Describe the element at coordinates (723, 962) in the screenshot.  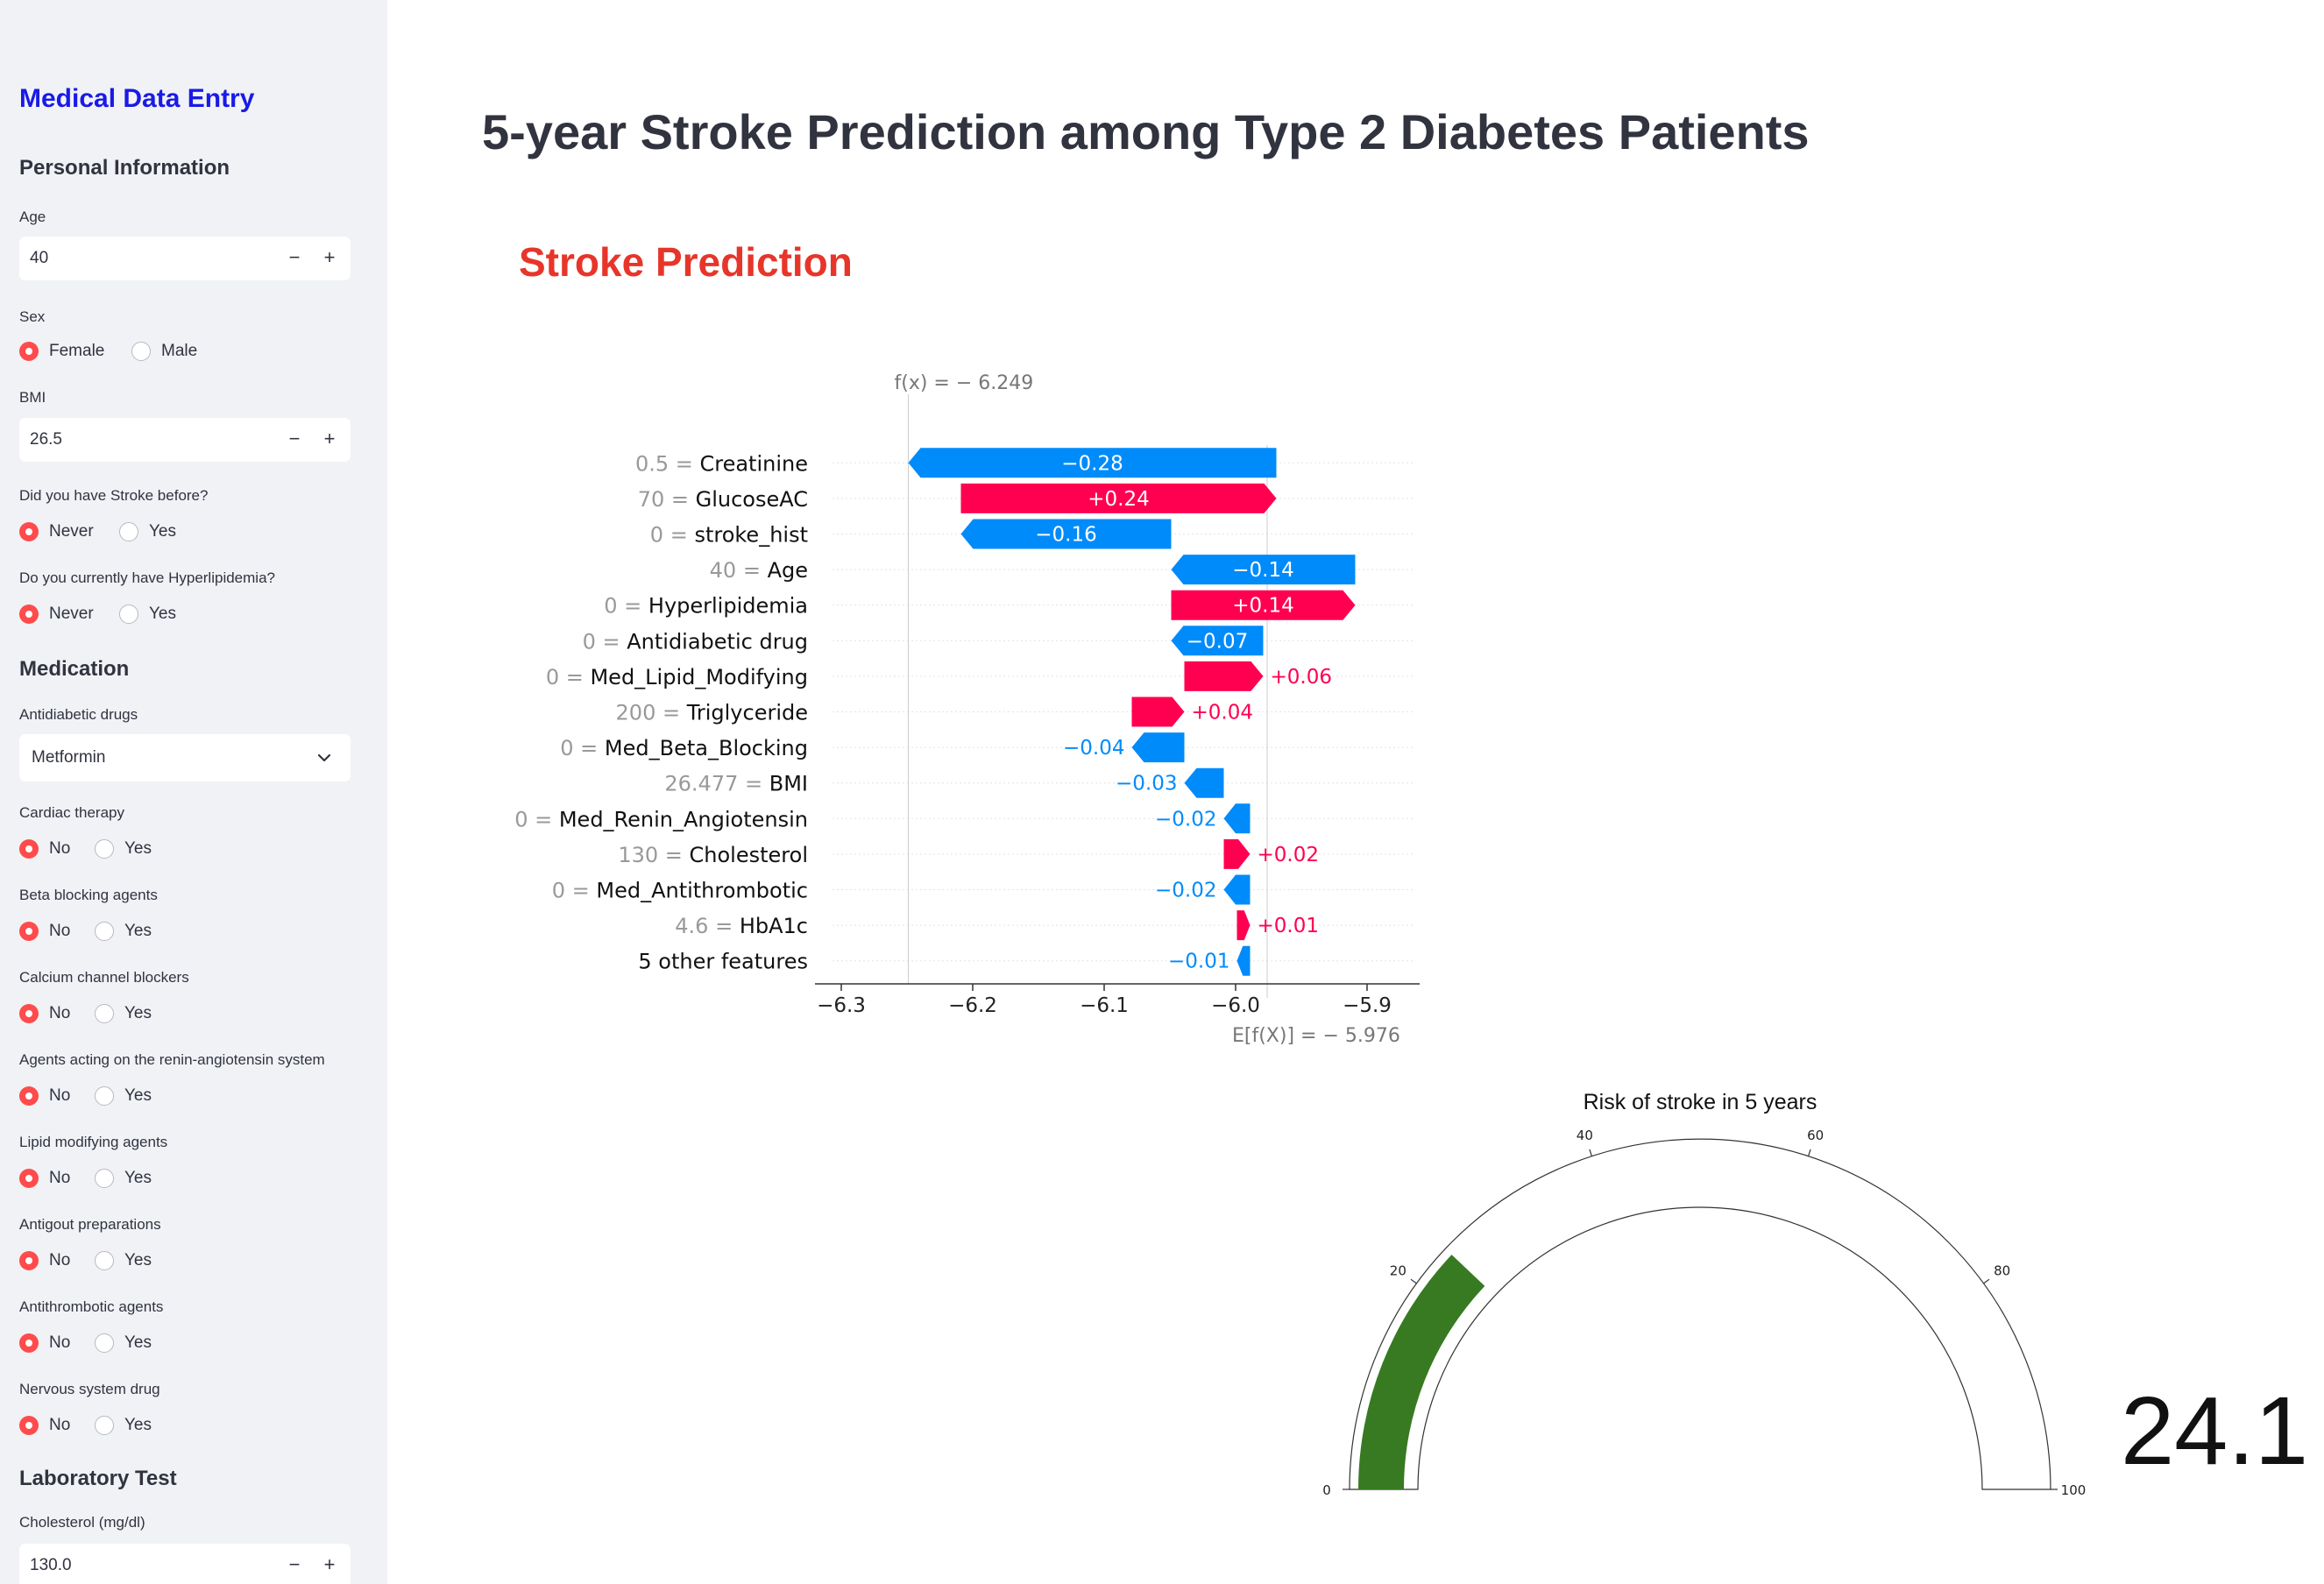
I see `feature-label-14: 5 other features` at that location.